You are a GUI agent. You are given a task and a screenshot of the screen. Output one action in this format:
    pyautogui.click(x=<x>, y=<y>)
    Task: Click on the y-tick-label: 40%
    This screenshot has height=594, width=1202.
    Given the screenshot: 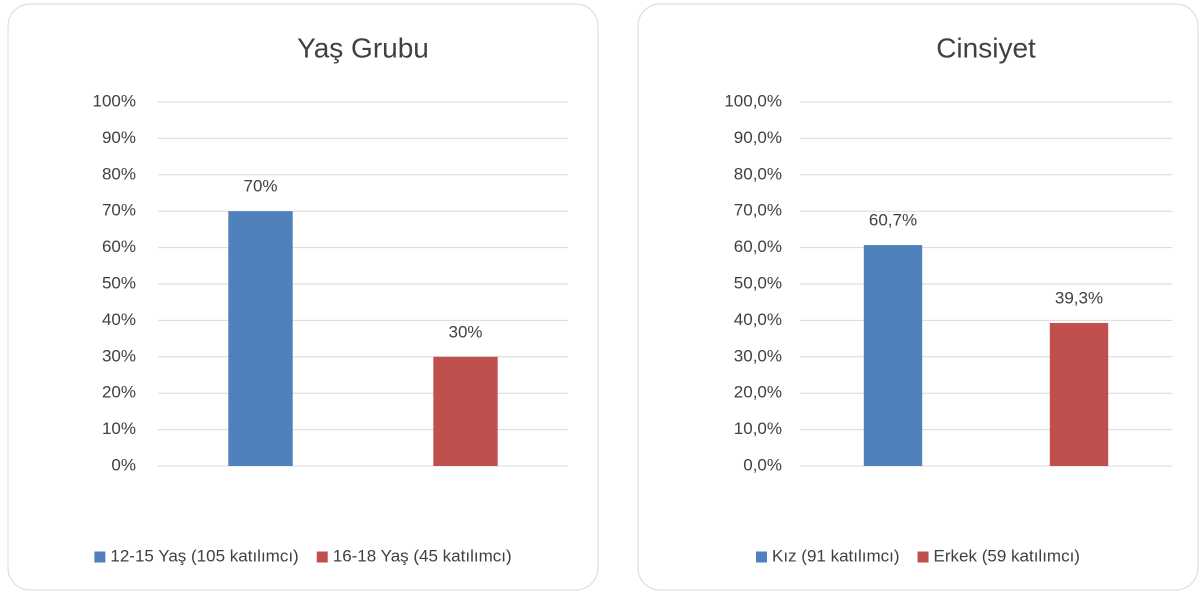 What is the action you would take?
    pyautogui.click(x=119, y=319)
    